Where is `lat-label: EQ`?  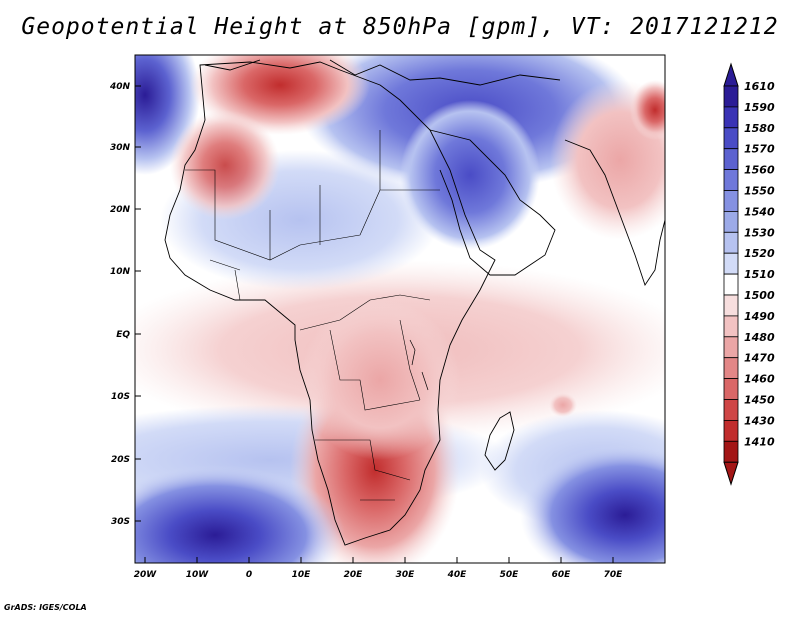
lat-label: EQ is located at coordinates (123, 335).